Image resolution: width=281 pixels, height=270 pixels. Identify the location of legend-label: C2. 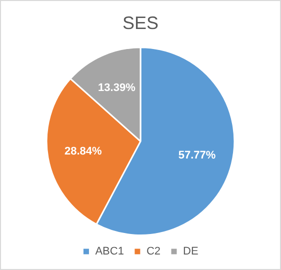
(153, 252).